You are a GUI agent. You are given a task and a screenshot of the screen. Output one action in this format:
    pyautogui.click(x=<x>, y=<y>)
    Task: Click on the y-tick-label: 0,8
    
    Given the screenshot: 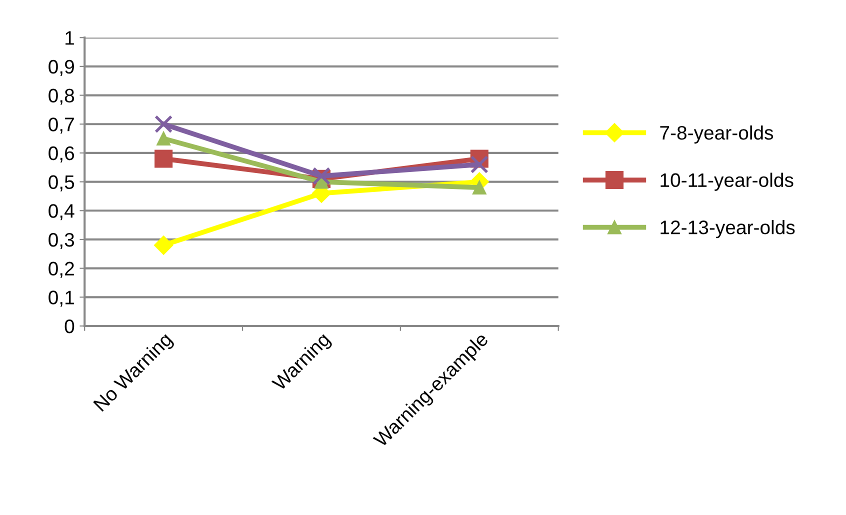 What is the action you would take?
    pyautogui.click(x=61, y=96)
    